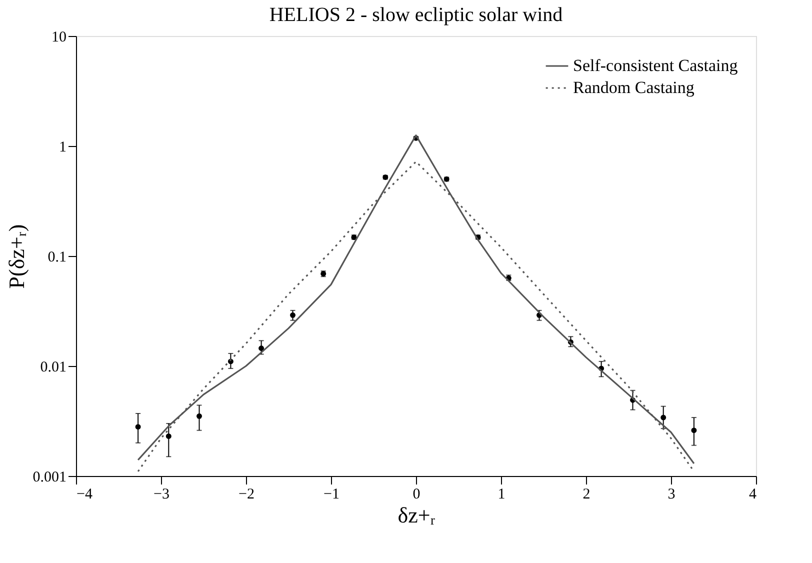  I want to click on x-tick-label: 0, so click(416, 494).